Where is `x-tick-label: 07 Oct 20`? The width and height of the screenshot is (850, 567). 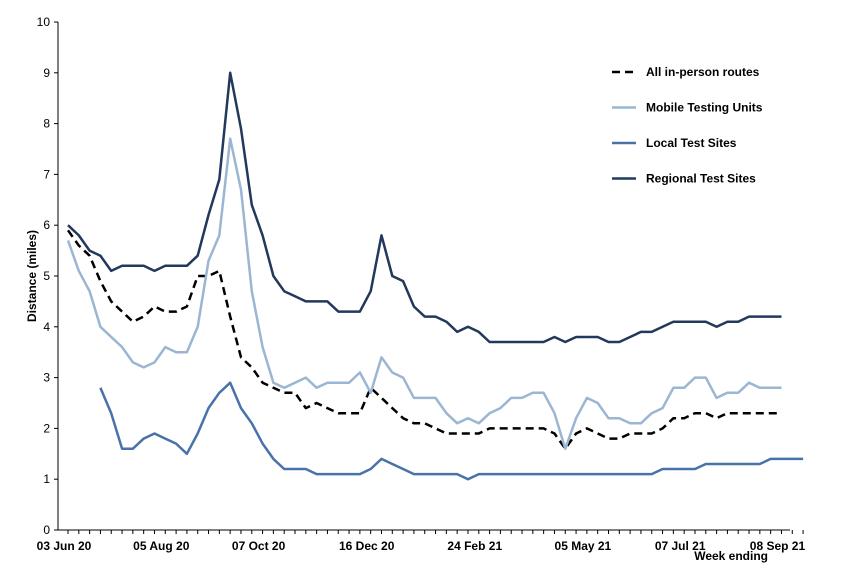
x-tick-label: 07 Oct 20 is located at coordinates (259, 546).